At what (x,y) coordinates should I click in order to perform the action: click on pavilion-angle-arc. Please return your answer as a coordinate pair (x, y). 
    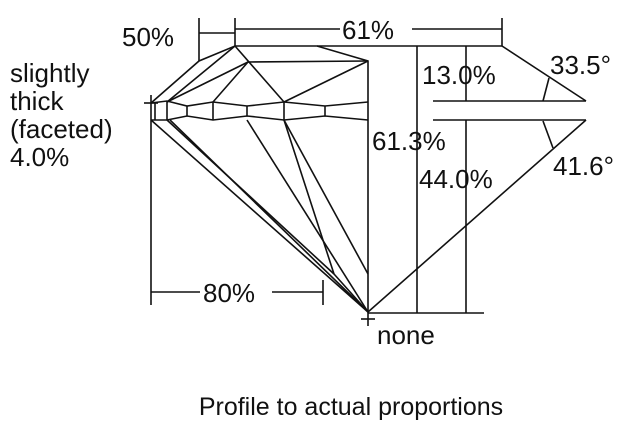
    Looking at the image, I should click on (548, 134).